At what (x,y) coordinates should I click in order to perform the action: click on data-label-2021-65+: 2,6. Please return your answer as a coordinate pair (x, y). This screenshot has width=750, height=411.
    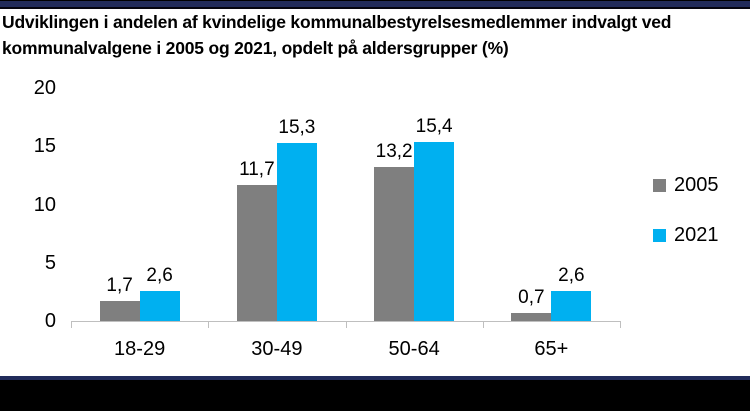
    Looking at the image, I should click on (571, 275).